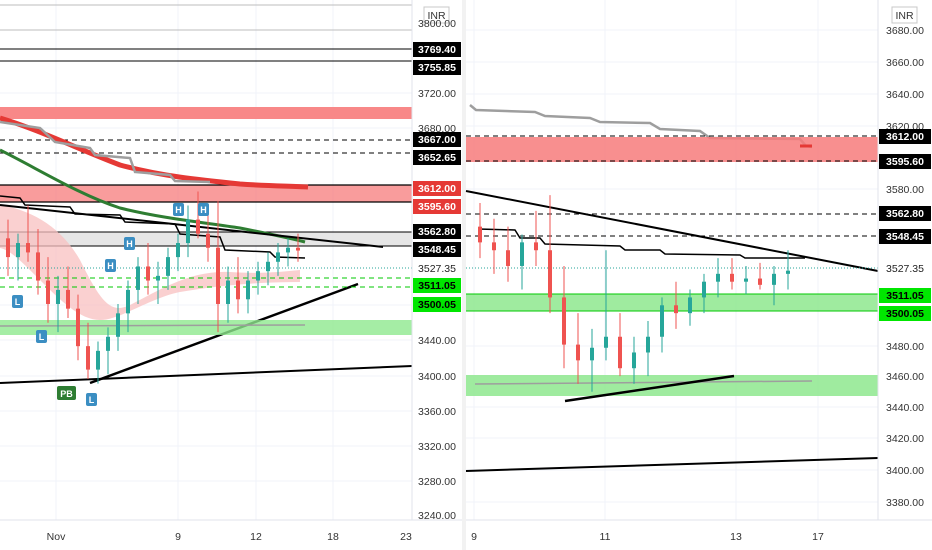 The height and width of the screenshot is (550, 932). What do you see at coordinates (905, 214) in the screenshot?
I see `right-label-3562: 3562.80` at bounding box center [905, 214].